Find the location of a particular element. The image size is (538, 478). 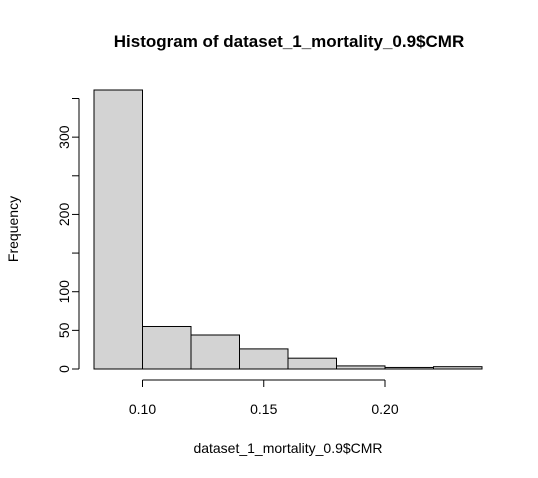

y-tick-label-7: 300 is located at coordinates (64, 137).